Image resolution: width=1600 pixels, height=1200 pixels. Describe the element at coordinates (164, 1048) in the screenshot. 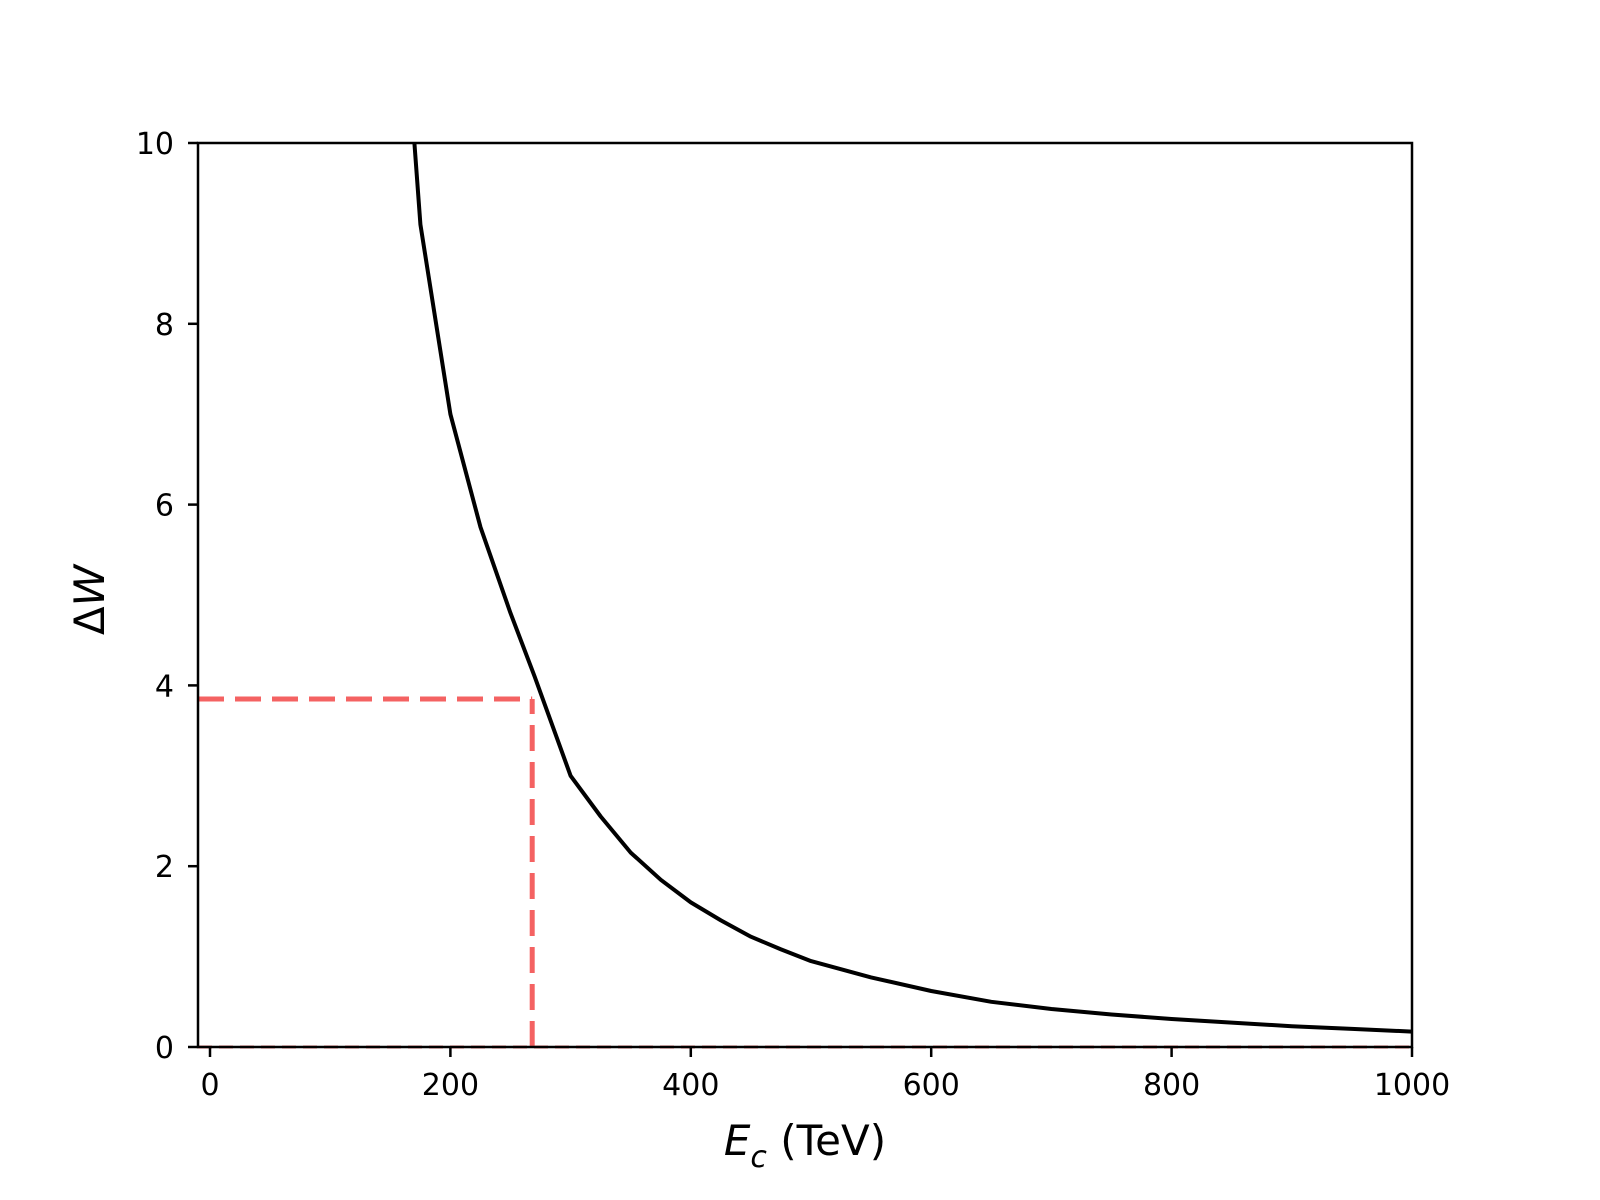

I see `y-tick-label: 0` at that location.